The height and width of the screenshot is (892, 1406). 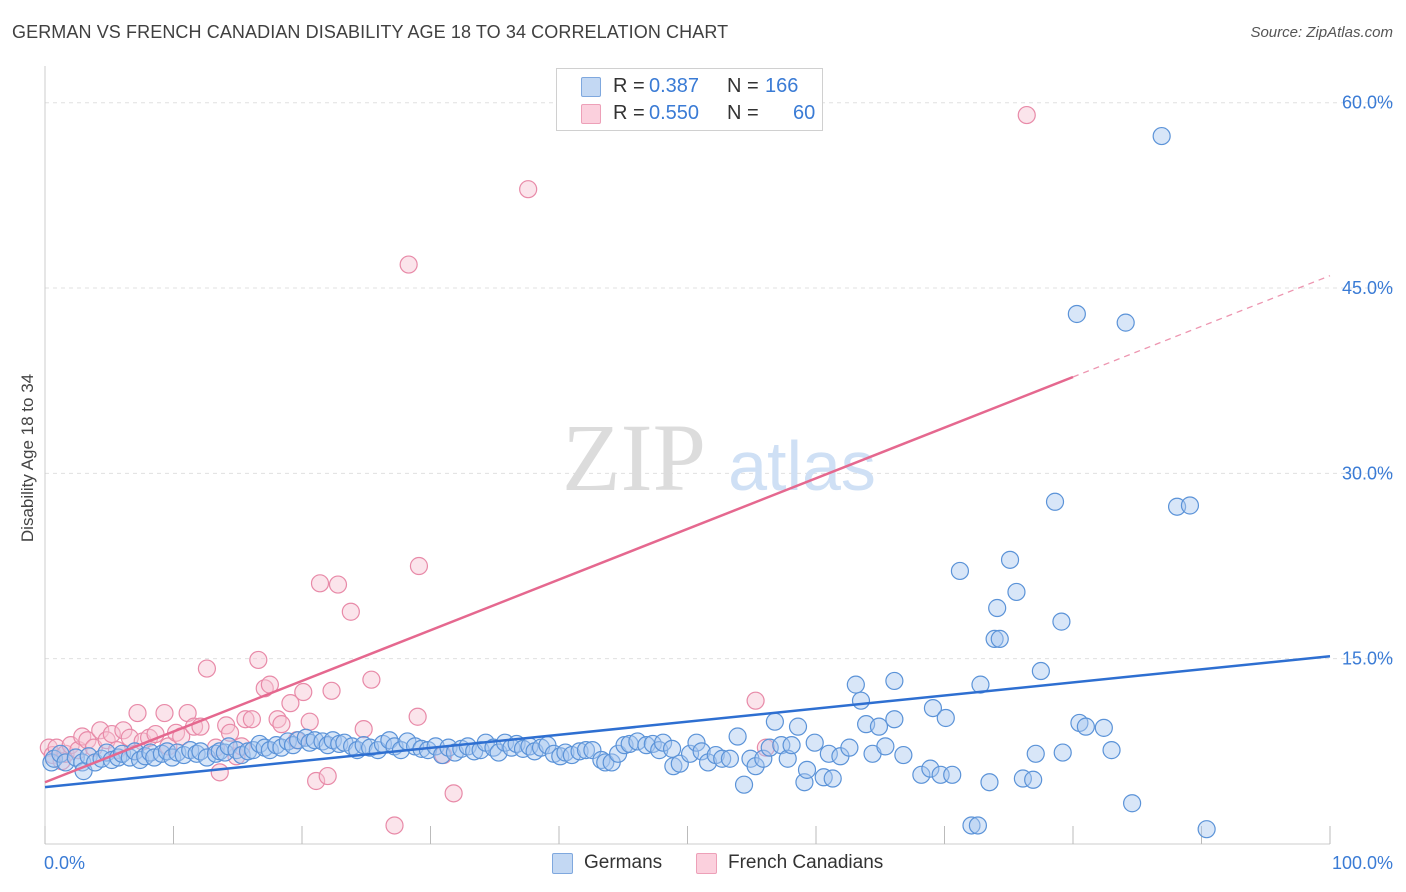 What do you see at coordinates (806, 862) in the screenshot?
I see `legend-label-french-canadians: French Canadians` at bounding box center [806, 862].